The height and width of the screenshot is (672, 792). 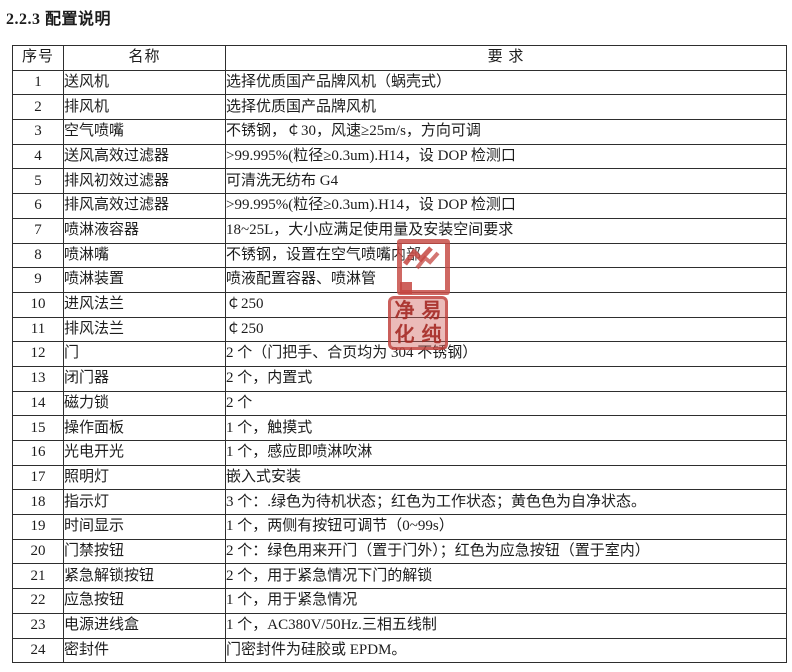 I want to click on item-name: 喷淋嘴, so click(x=144, y=255).